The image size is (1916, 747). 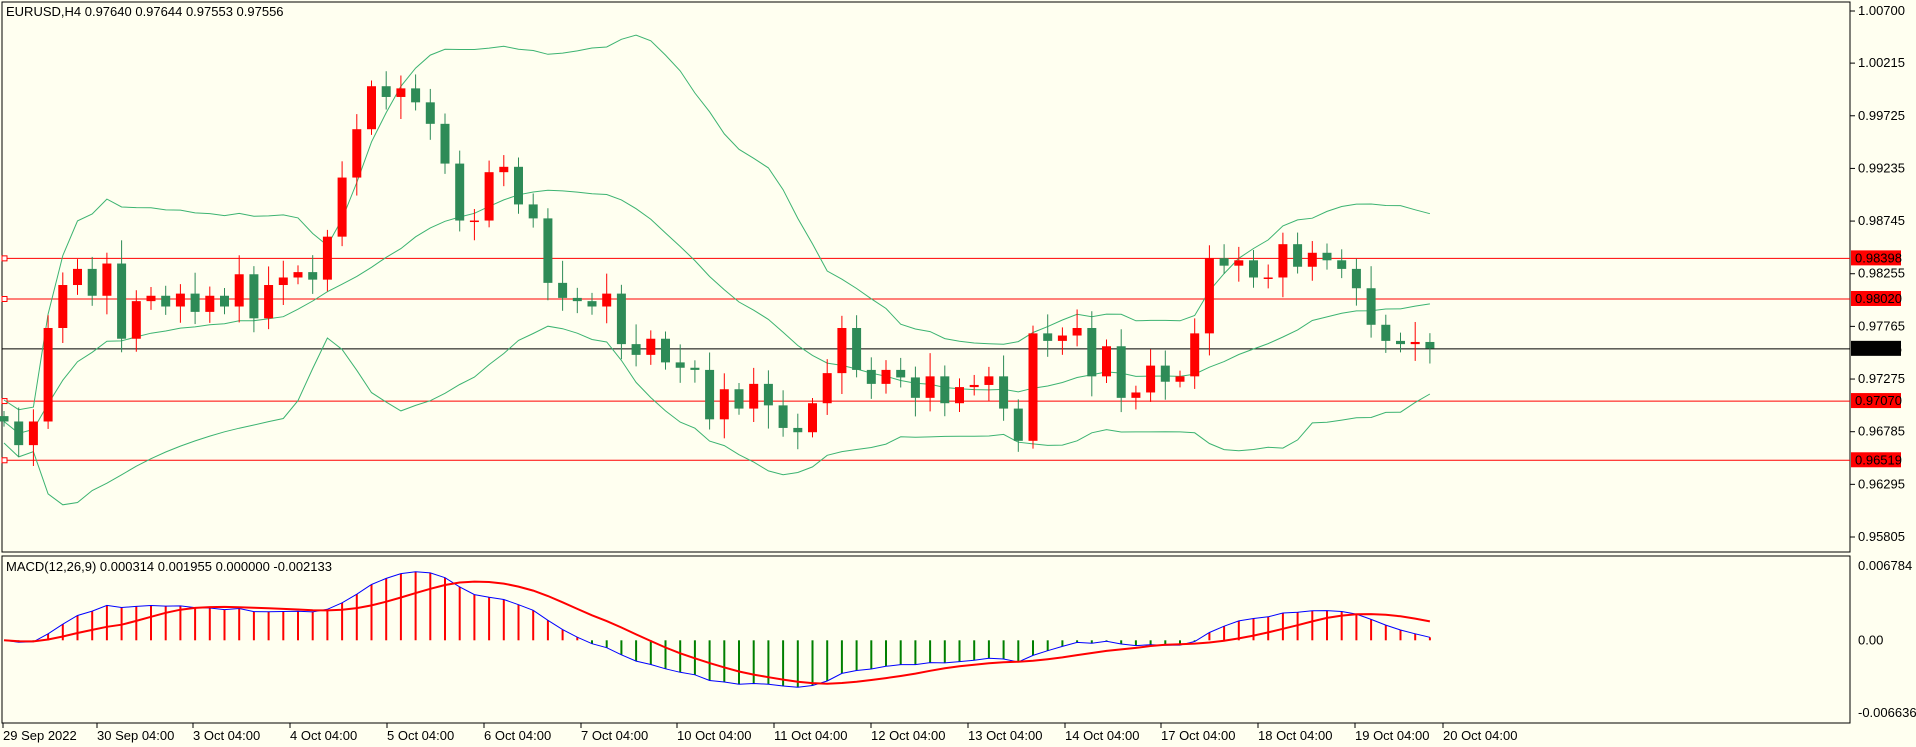 What do you see at coordinates (40, 735) in the screenshot?
I see `time-label: 29 Sep 2022` at bounding box center [40, 735].